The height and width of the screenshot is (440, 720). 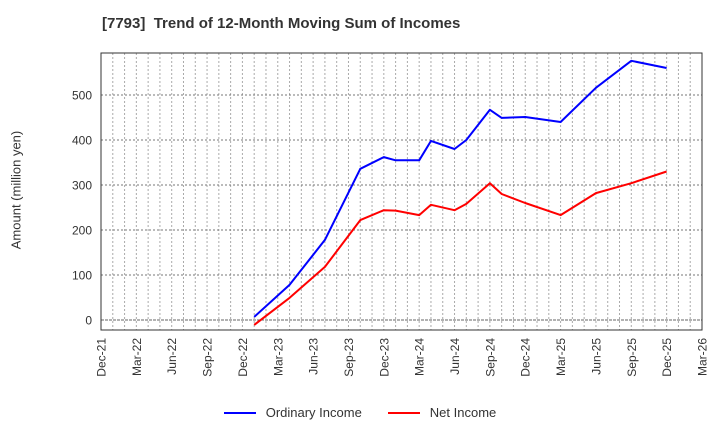 What do you see at coordinates (526, 357) in the screenshot?
I see `x-tick-label: Dec-24` at bounding box center [526, 357].